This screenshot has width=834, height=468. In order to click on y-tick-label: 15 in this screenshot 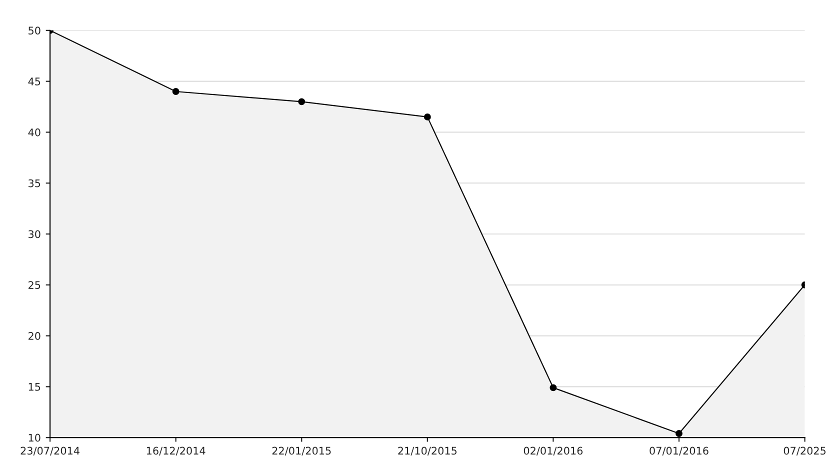, I will do `click(34, 387)`.